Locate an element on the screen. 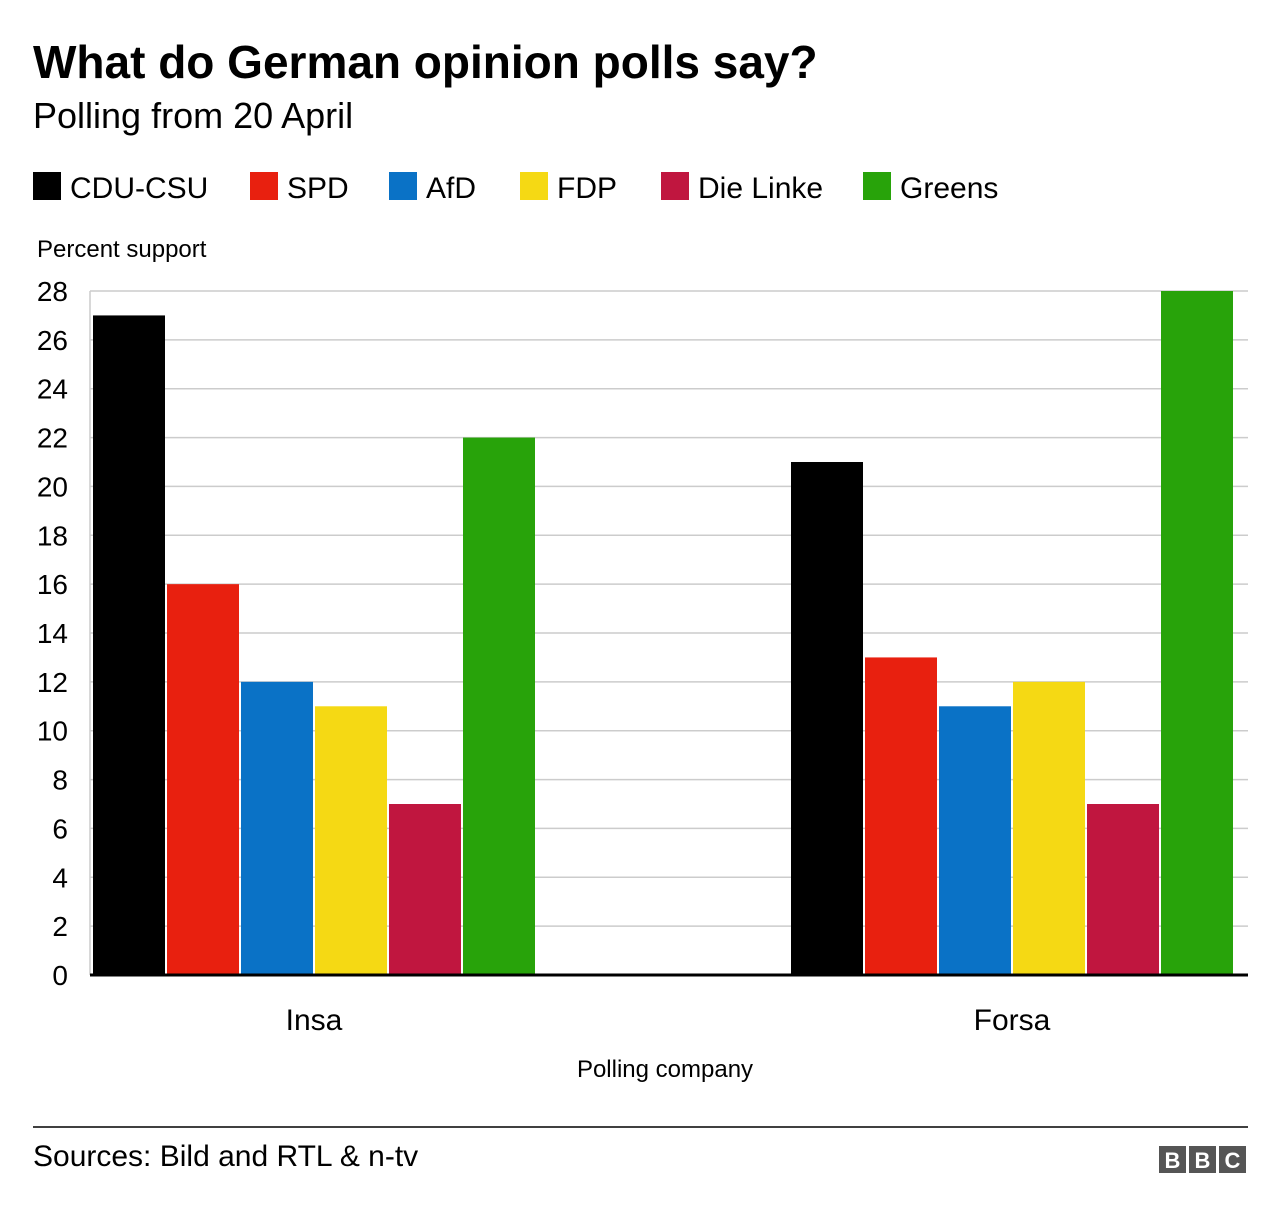 The width and height of the screenshot is (1280, 1214). x-tick-label: Forsa is located at coordinates (1012, 1020).